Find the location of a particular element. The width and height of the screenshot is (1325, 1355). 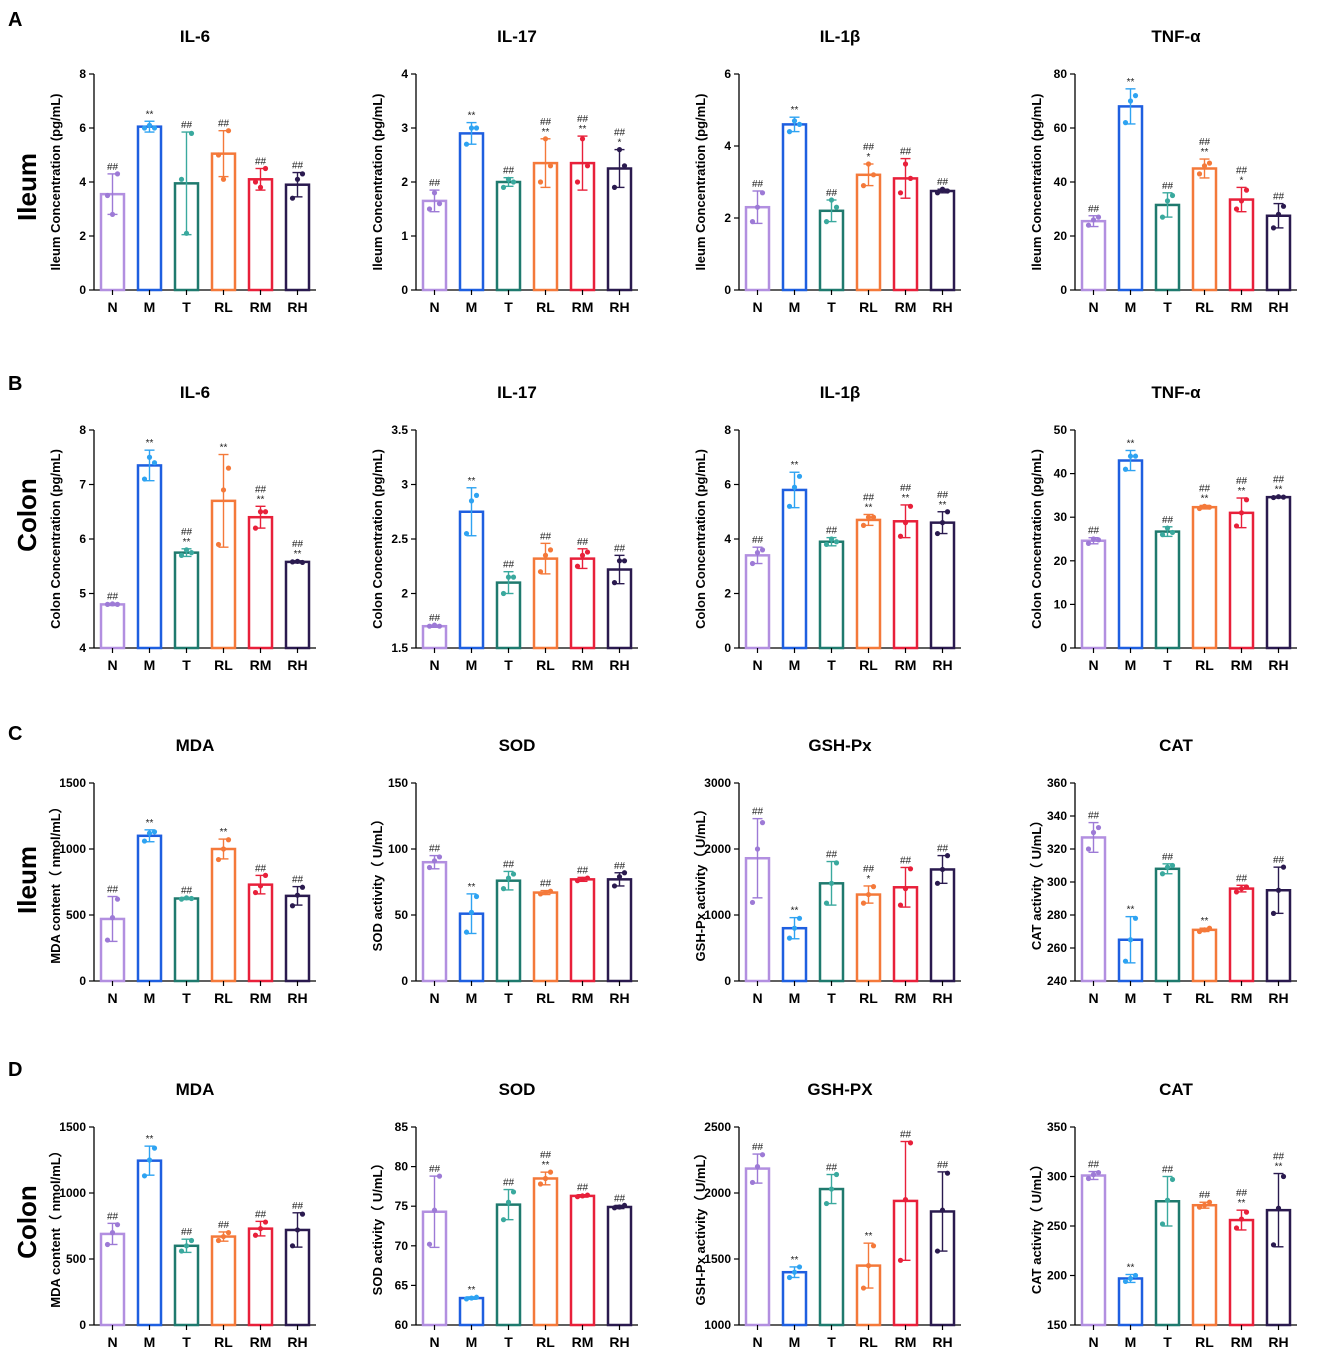

y-tick-label: 20 is located at coordinates (1061, 236).